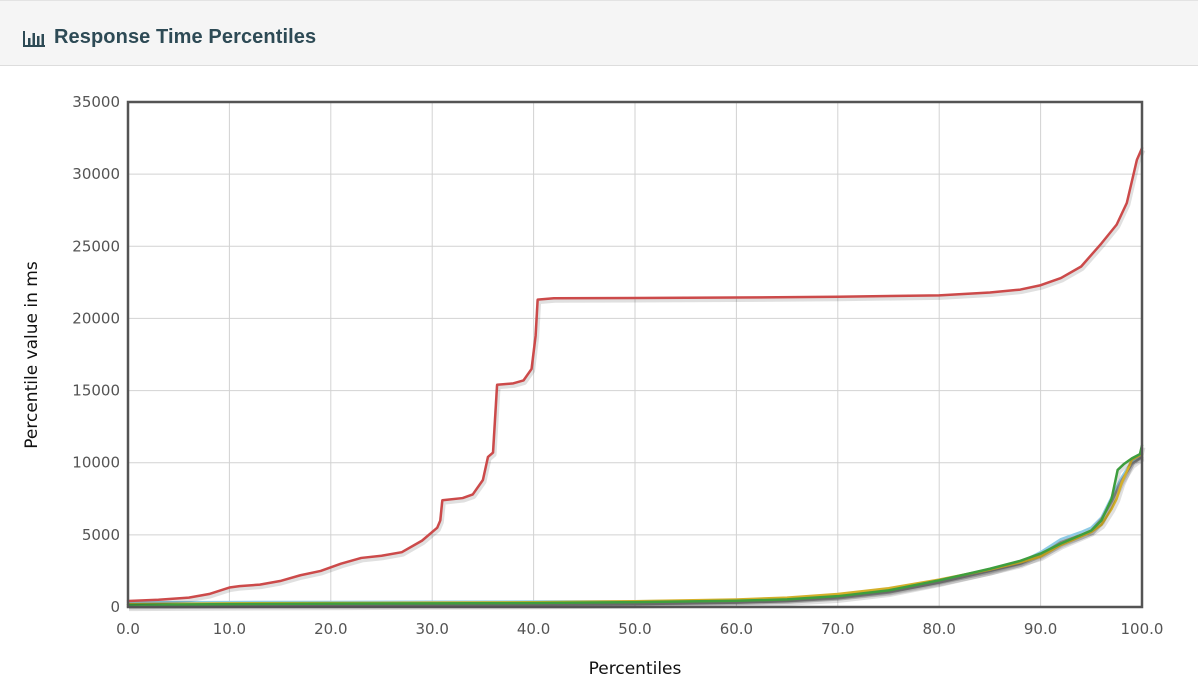 The image size is (1198, 681). What do you see at coordinates (96, 102) in the screenshot?
I see `y-tick-label: 35000` at bounding box center [96, 102].